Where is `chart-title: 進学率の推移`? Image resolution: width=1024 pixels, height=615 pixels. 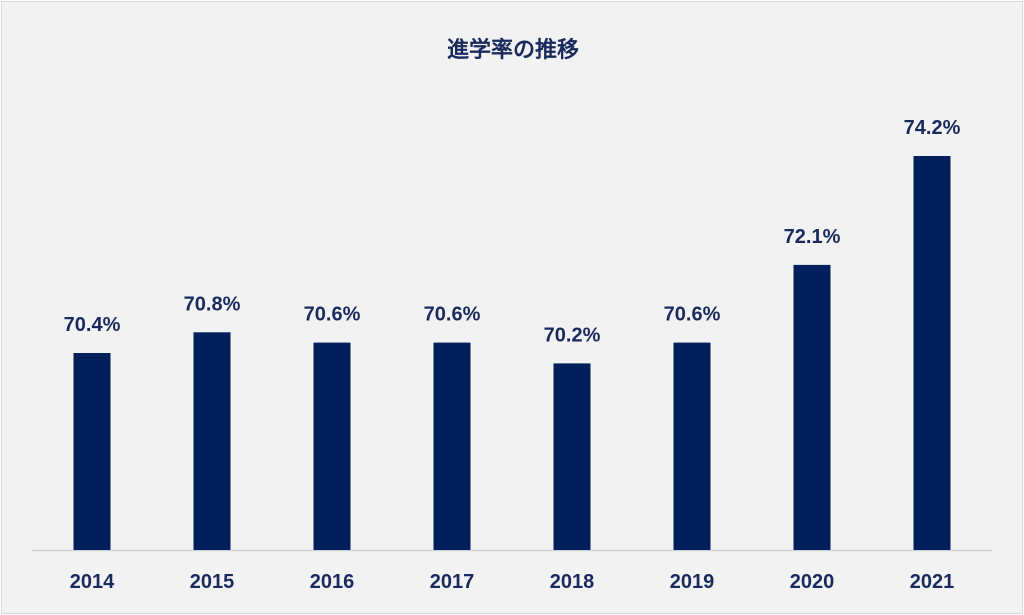
chart-title: 進学率の推移 is located at coordinates (512, 50).